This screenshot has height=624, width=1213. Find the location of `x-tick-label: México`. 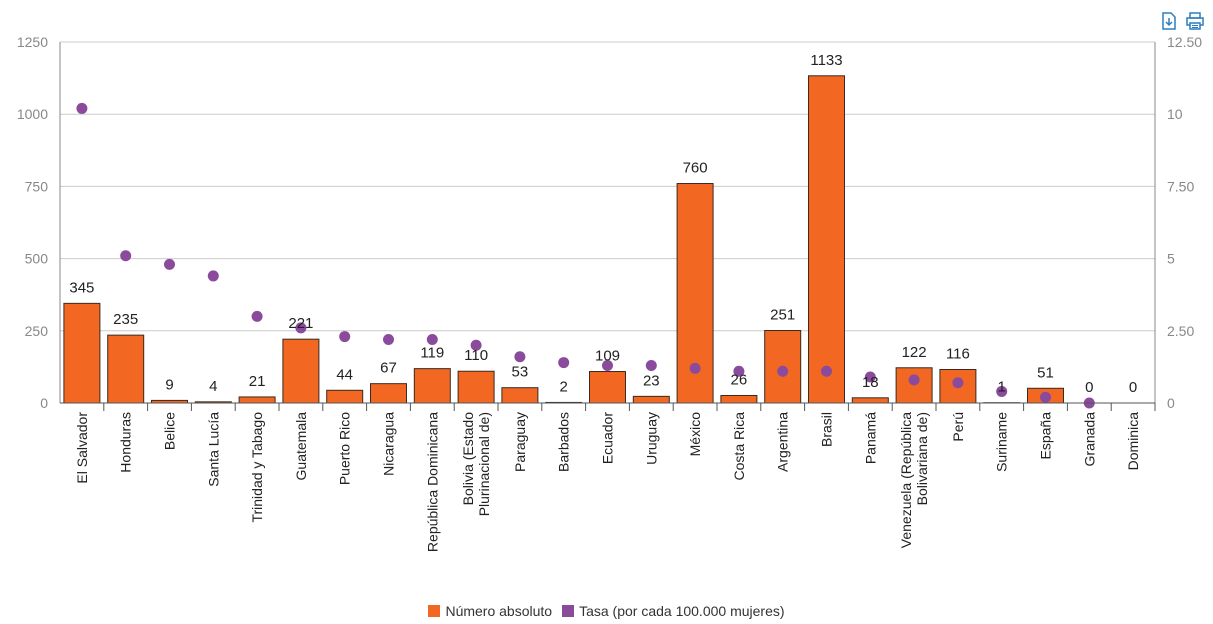

x-tick-label: México is located at coordinates (695, 434).